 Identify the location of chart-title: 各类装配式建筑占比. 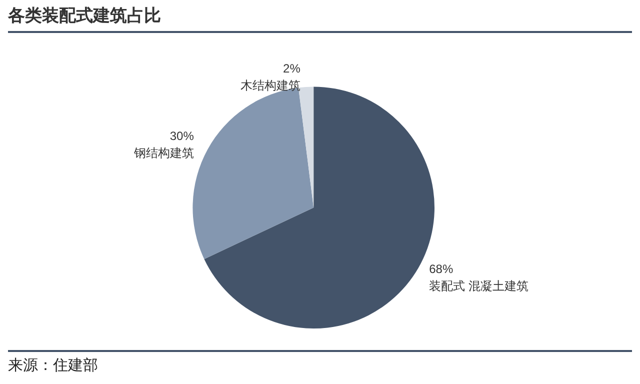
(320, 18).